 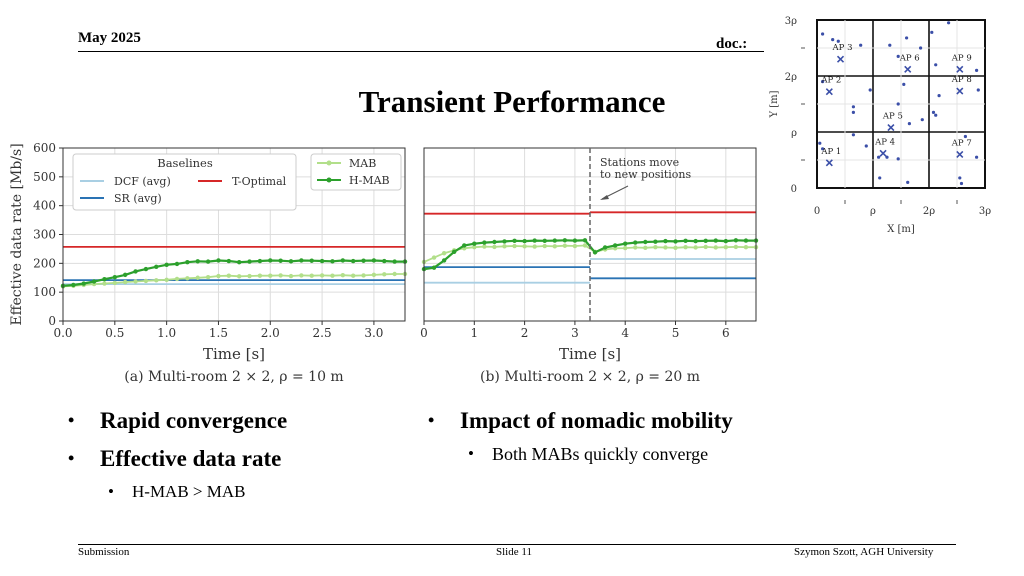 I want to click on ap-label: AP 7, so click(x=961, y=143).